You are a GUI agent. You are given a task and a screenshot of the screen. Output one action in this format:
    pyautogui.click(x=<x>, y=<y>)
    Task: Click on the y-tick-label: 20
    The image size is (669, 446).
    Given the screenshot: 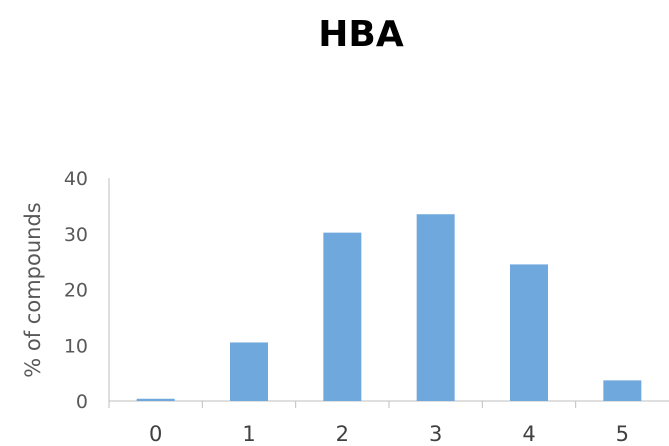 What is the action you would take?
    pyautogui.click(x=76, y=291)
    